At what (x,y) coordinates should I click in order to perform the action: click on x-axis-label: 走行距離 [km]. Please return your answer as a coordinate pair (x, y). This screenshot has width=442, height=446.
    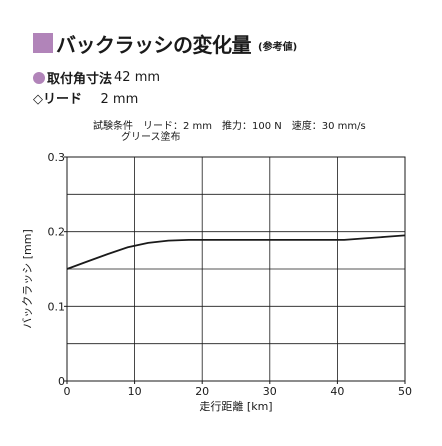
    Looking at the image, I should click on (235, 406).